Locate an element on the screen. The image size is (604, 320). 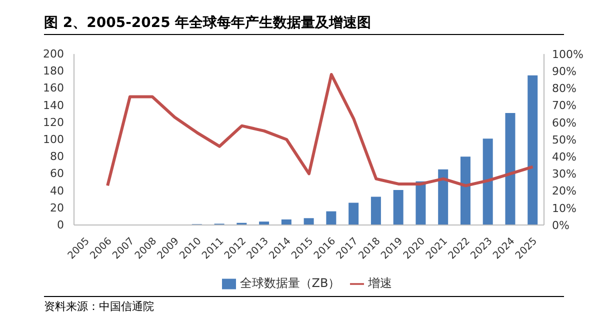
y-tick-label: 20 is located at coordinates (57, 207).